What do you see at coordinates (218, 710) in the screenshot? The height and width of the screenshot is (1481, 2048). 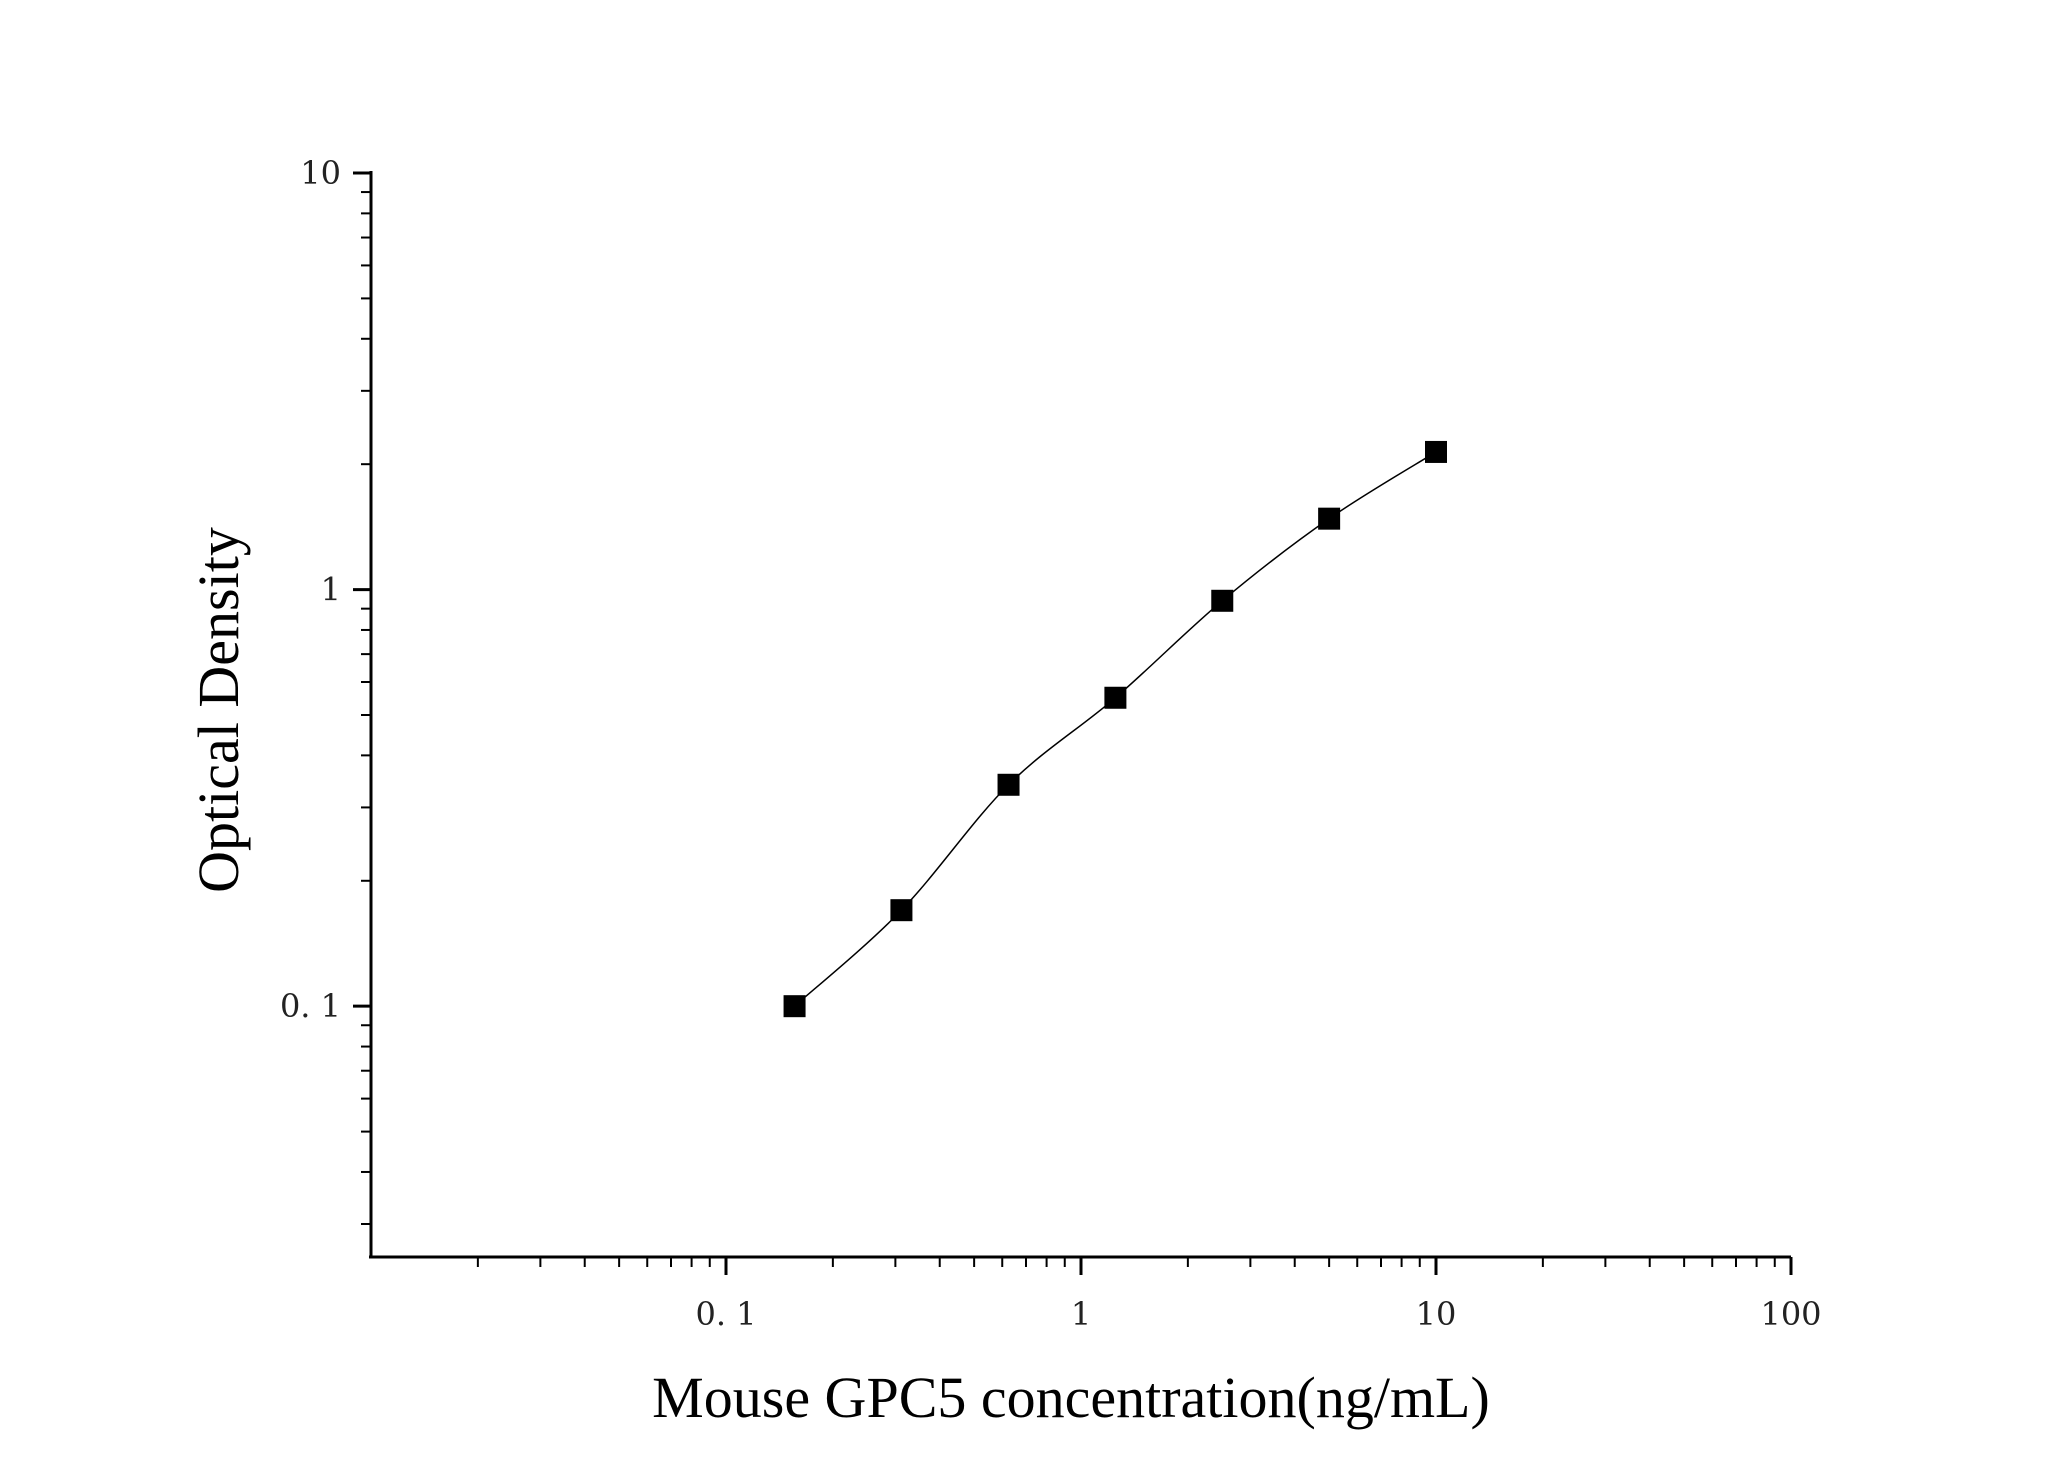 I see `y-axis-title: Optical Density` at bounding box center [218, 710].